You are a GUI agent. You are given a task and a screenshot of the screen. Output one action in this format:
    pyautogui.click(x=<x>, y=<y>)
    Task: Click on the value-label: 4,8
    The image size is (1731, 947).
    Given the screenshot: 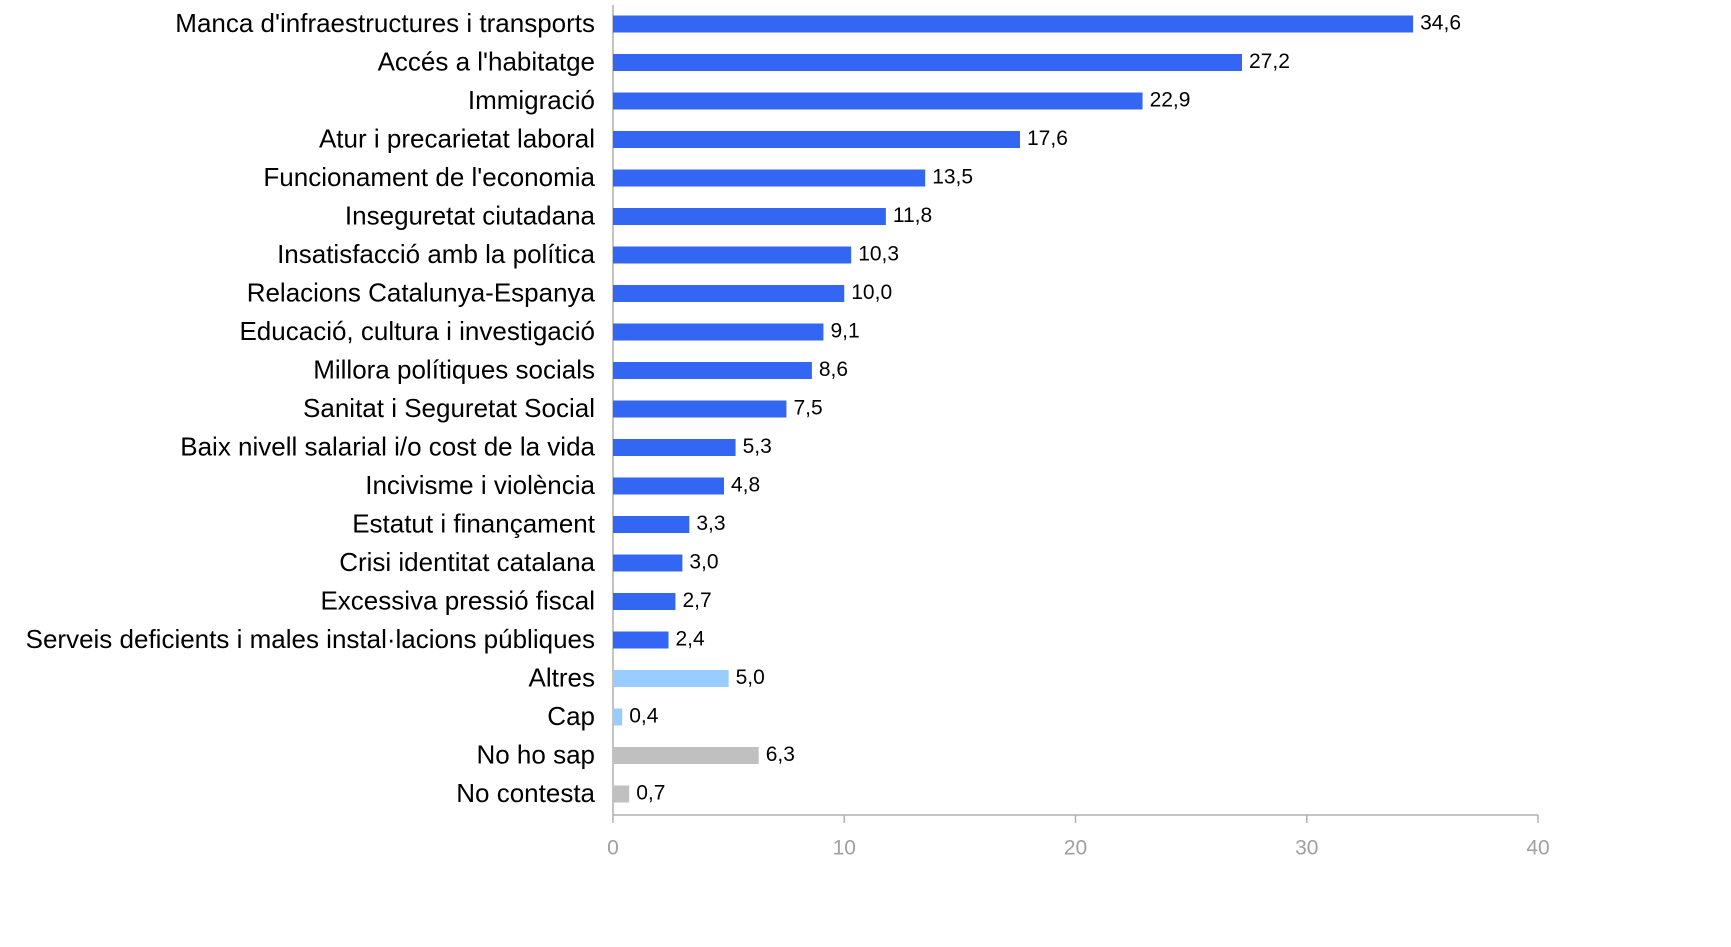 What is the action you would take?
    pyautogui.click(x=745, y=485)
    